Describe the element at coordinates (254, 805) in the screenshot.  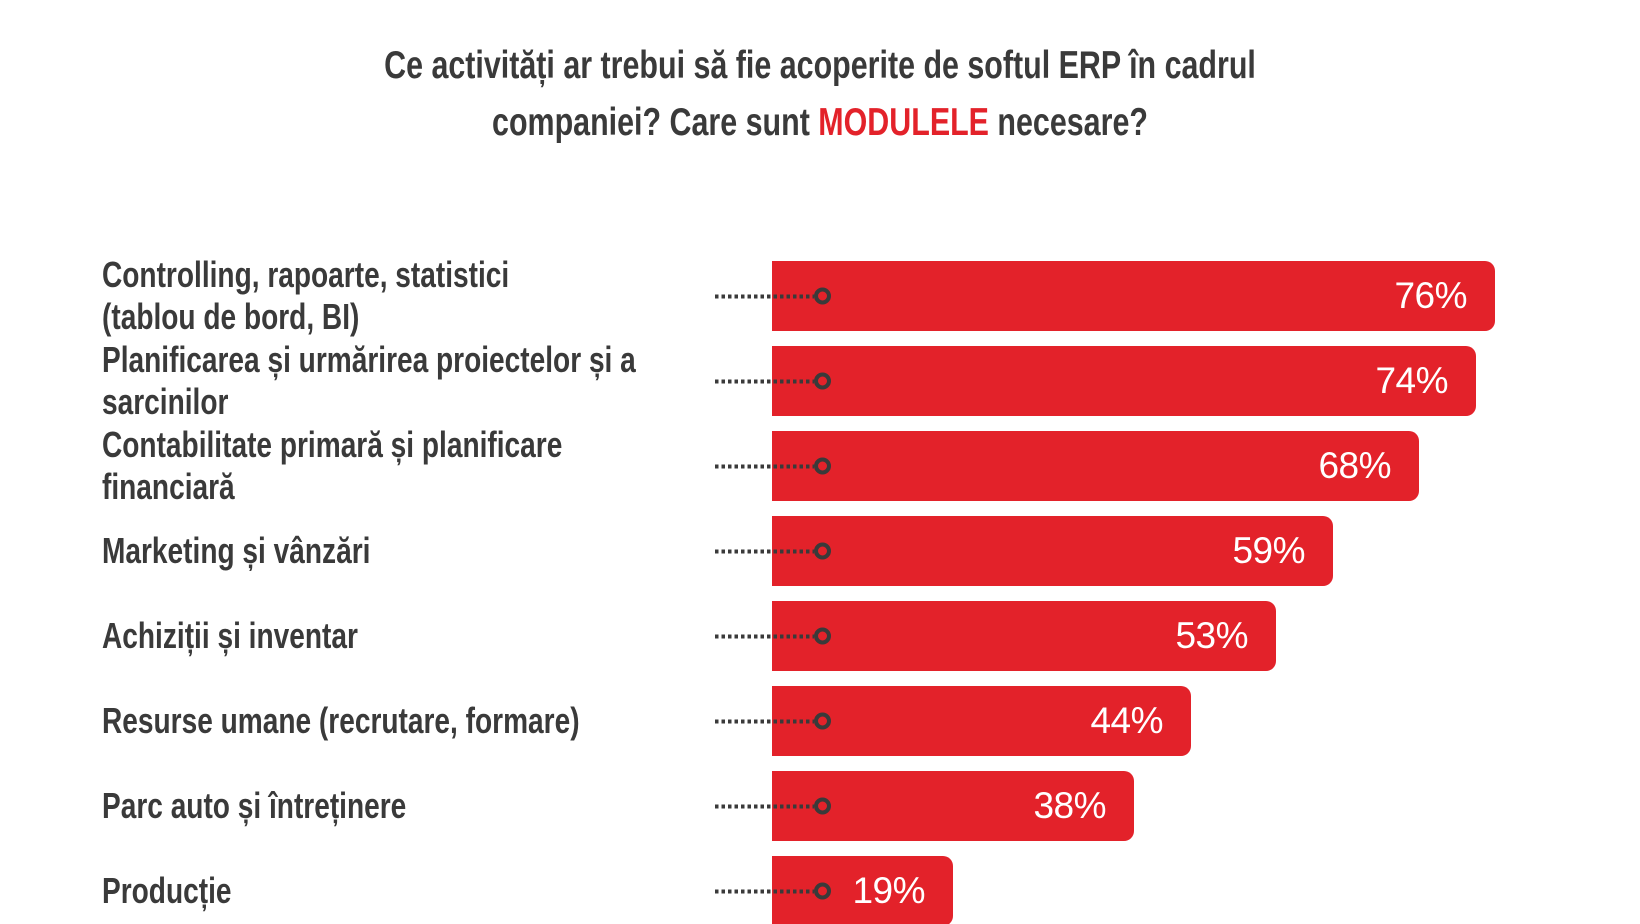
I see `category-label: Parc auto și întreținere` at that location.